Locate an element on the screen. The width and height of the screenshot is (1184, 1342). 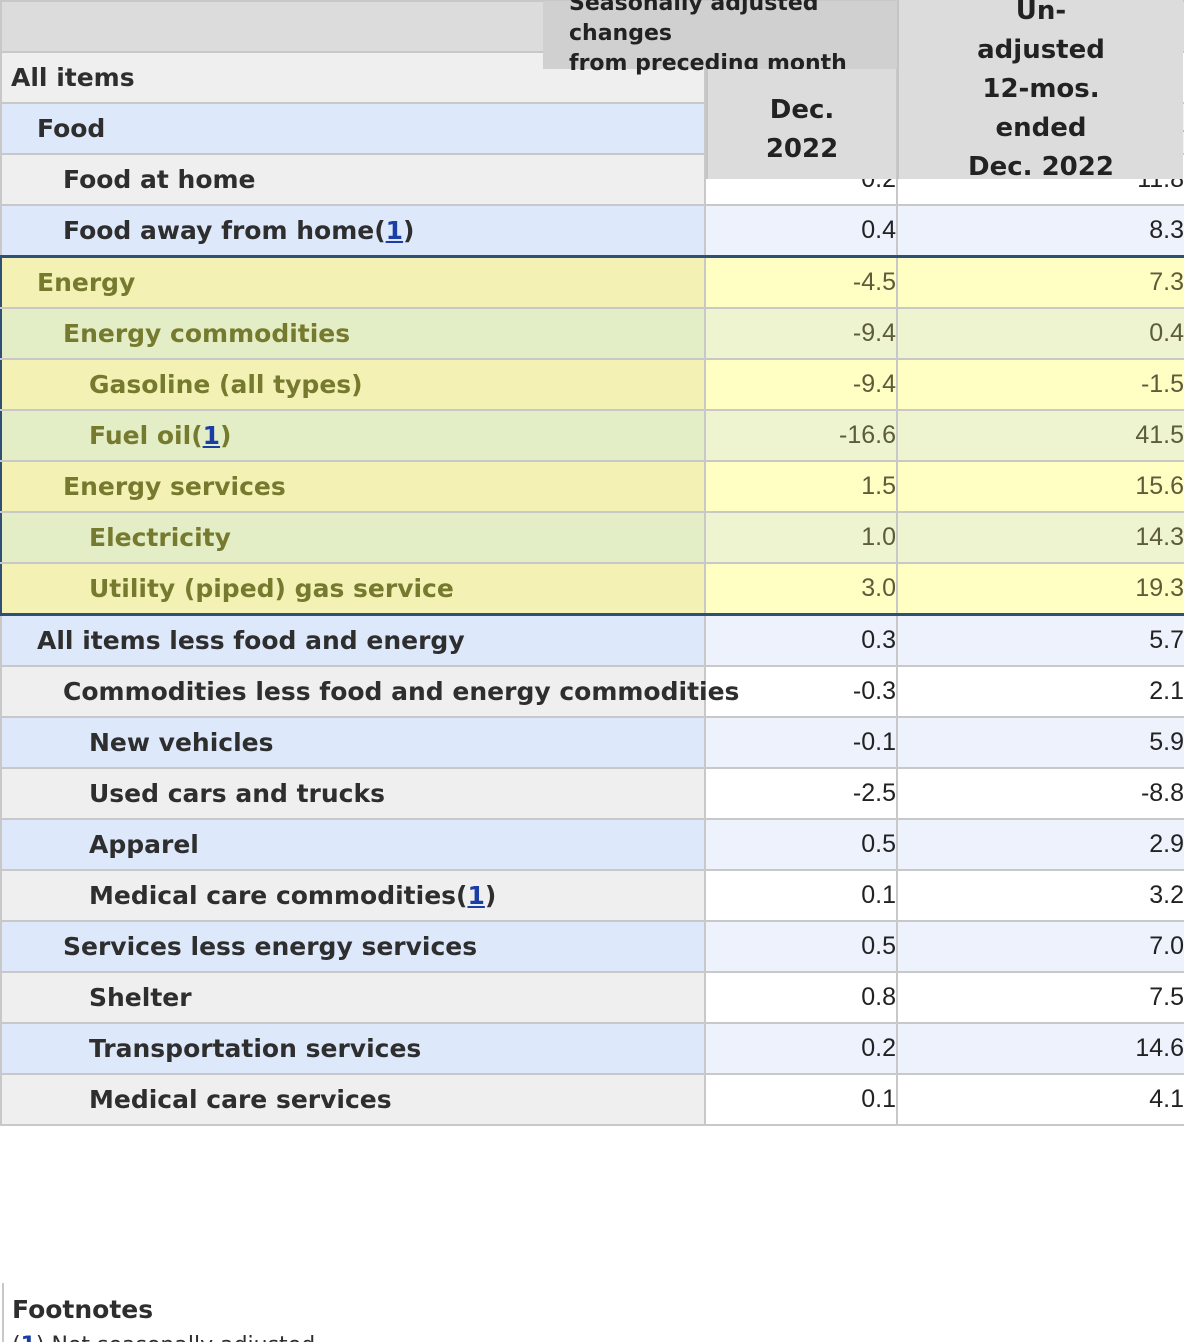
cell-12mos: 5.7 is located at coordinates (1039, 640).